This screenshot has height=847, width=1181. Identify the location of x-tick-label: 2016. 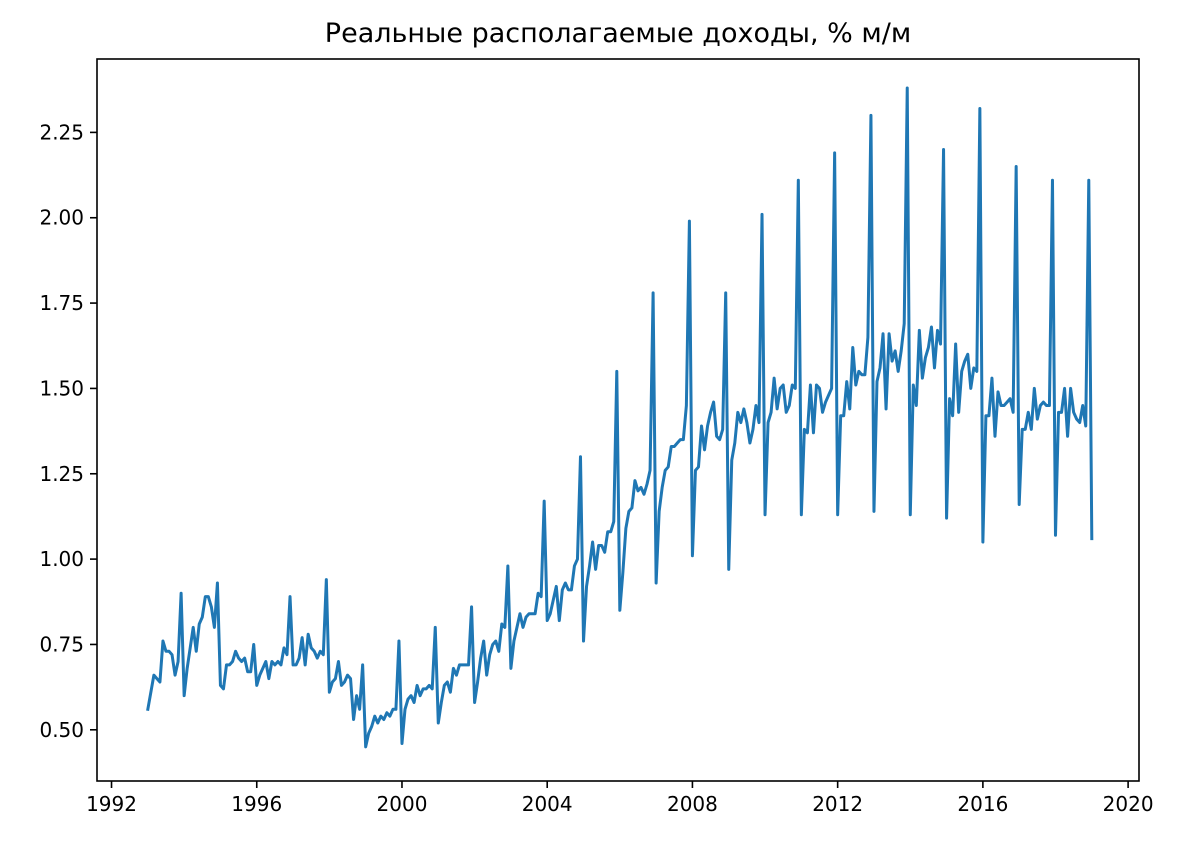
(982, 804).